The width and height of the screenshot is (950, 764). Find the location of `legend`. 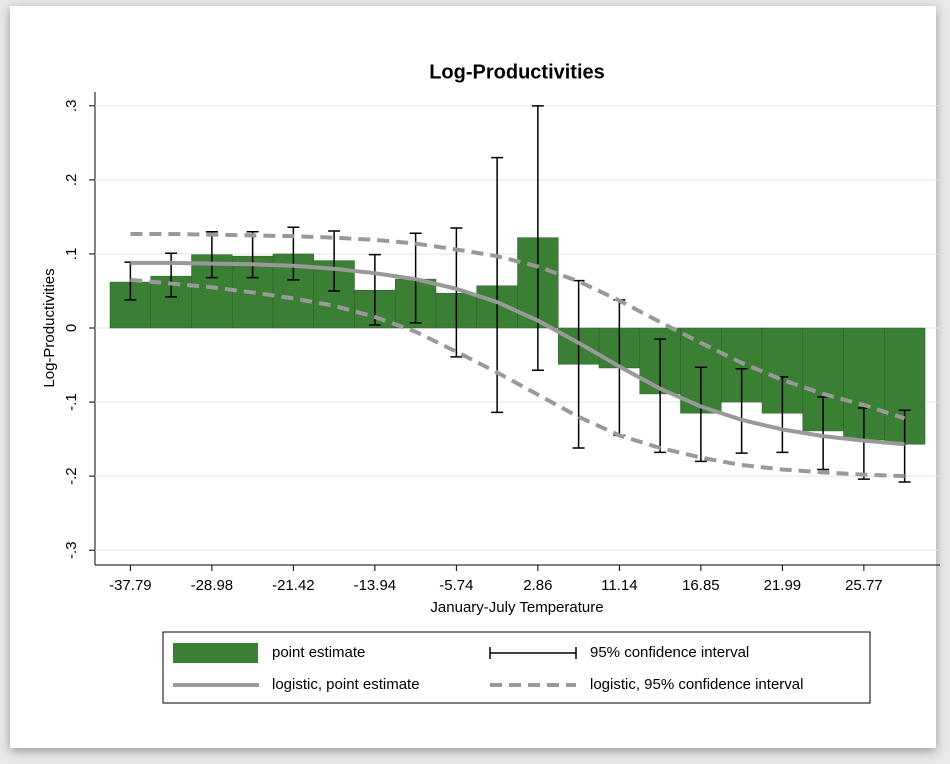

legend is located at coordinates (516, 667).